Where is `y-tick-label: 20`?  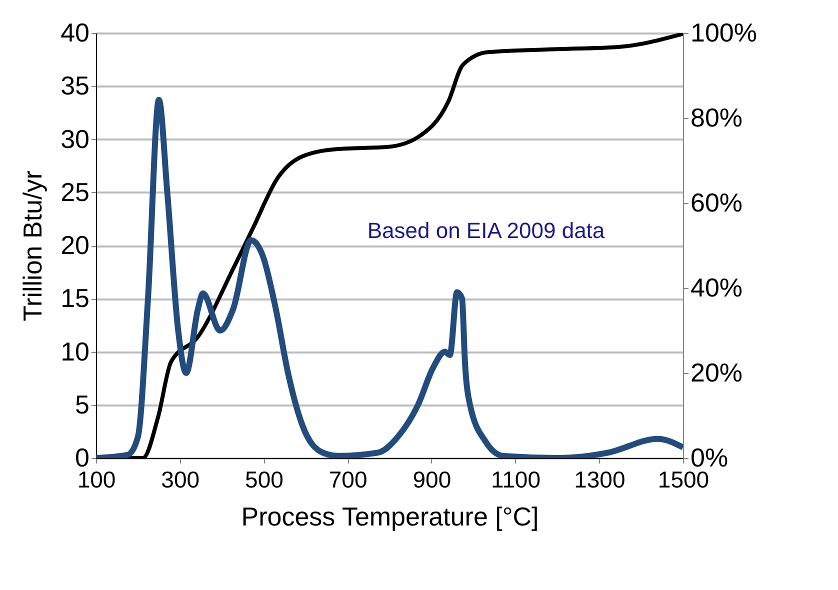 y-tick-label: 20 is located at coordinates (75, 245).